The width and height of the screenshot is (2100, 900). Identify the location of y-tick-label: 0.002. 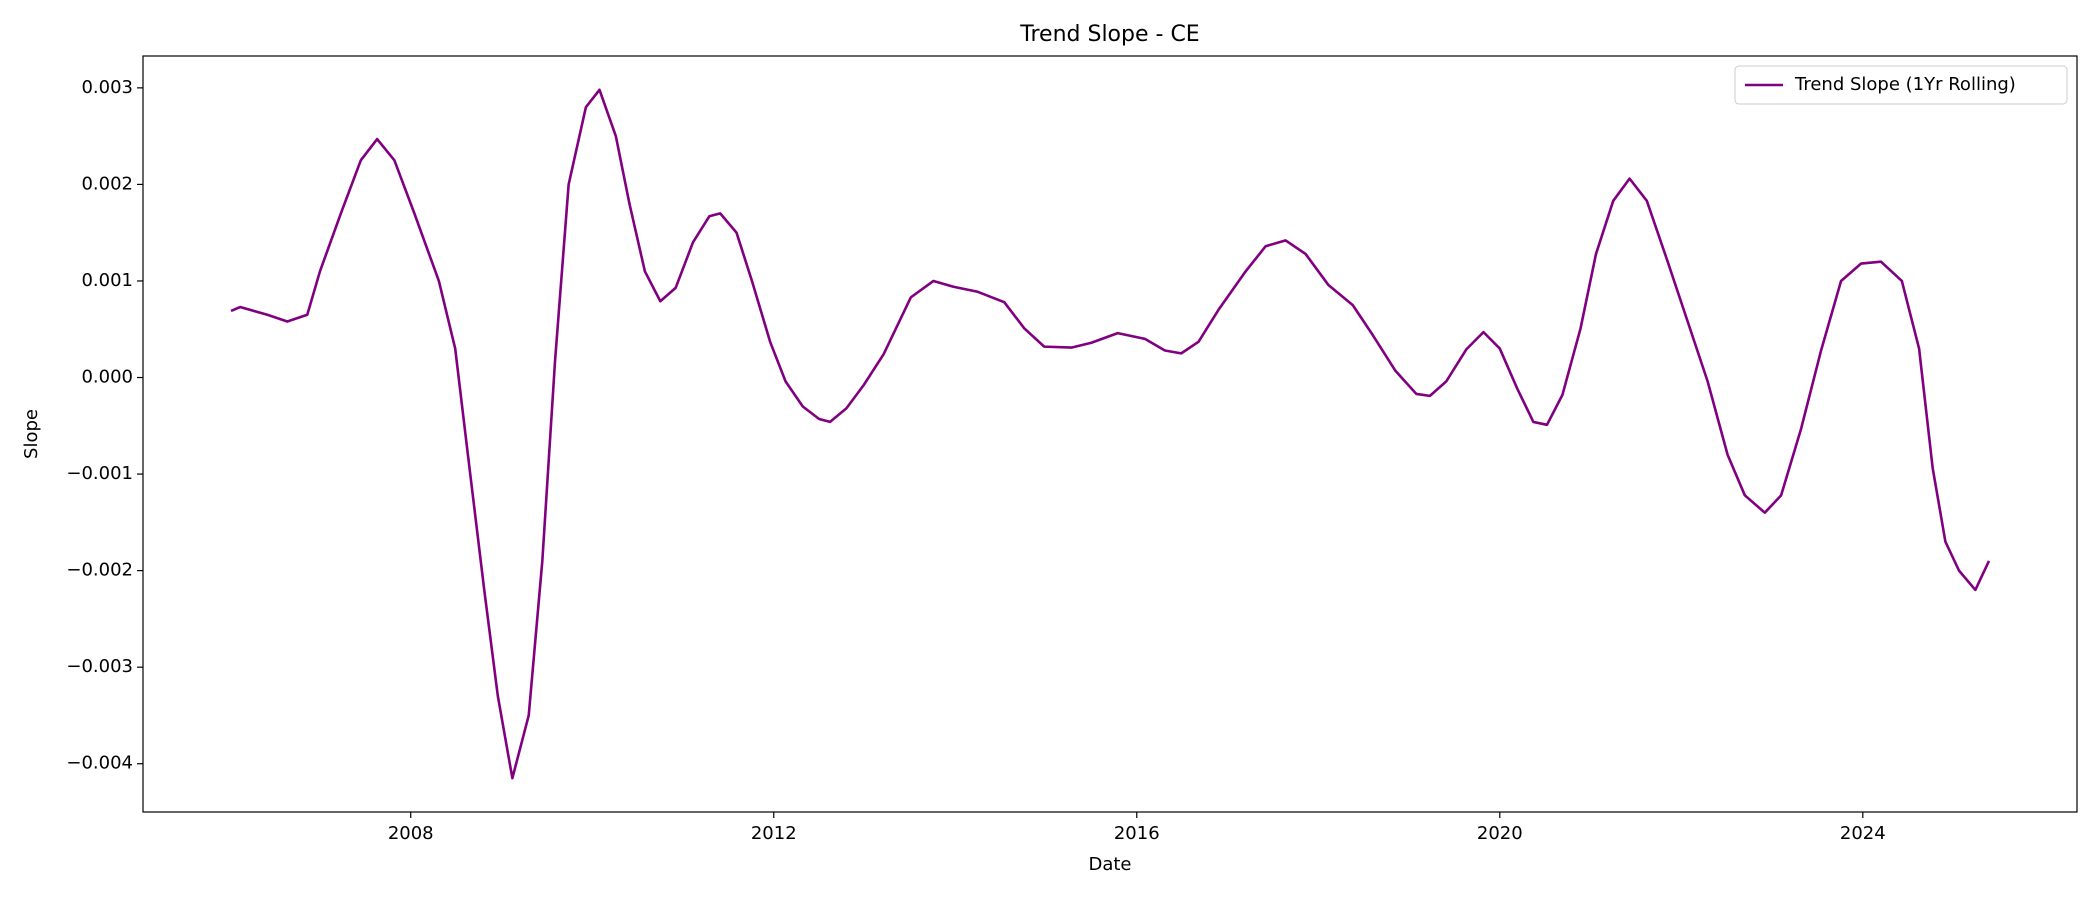
(107, 183).